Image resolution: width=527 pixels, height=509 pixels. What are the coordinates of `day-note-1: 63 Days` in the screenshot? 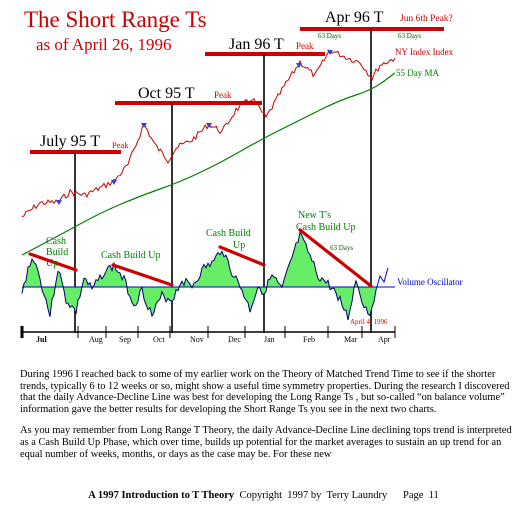 It's located at (329, 36).